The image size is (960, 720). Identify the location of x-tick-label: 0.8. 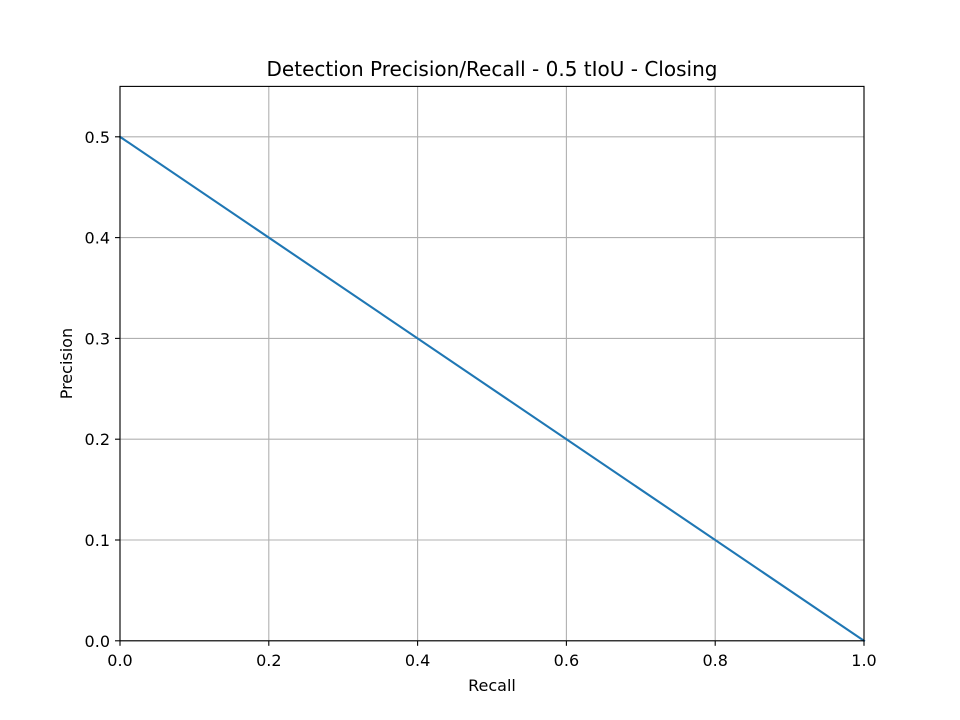
(714, 660).